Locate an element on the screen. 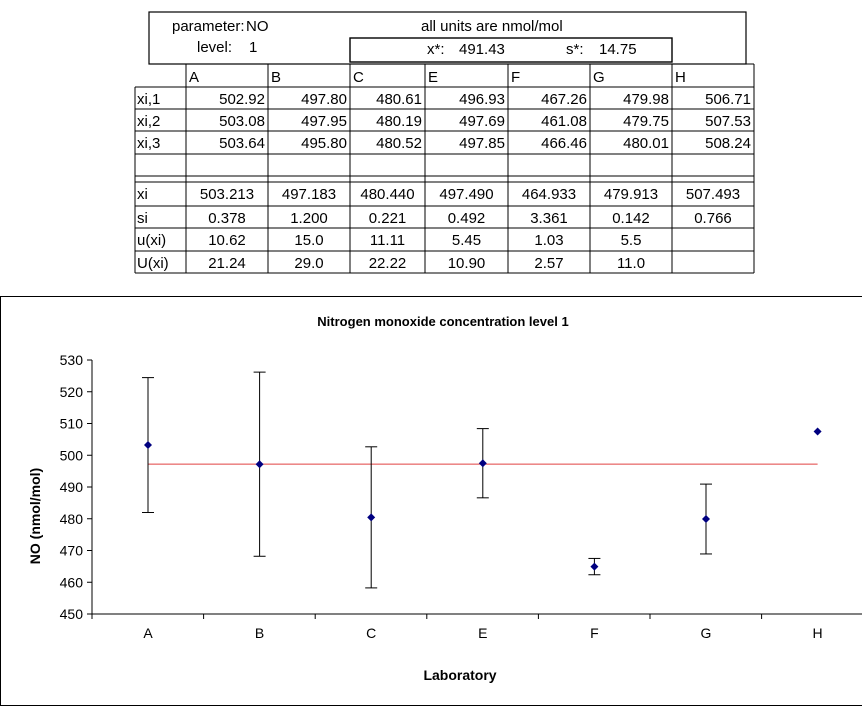 The height and width of the screenshot is (706, 862). column-header-c: C is located at coordinates (358, 77).